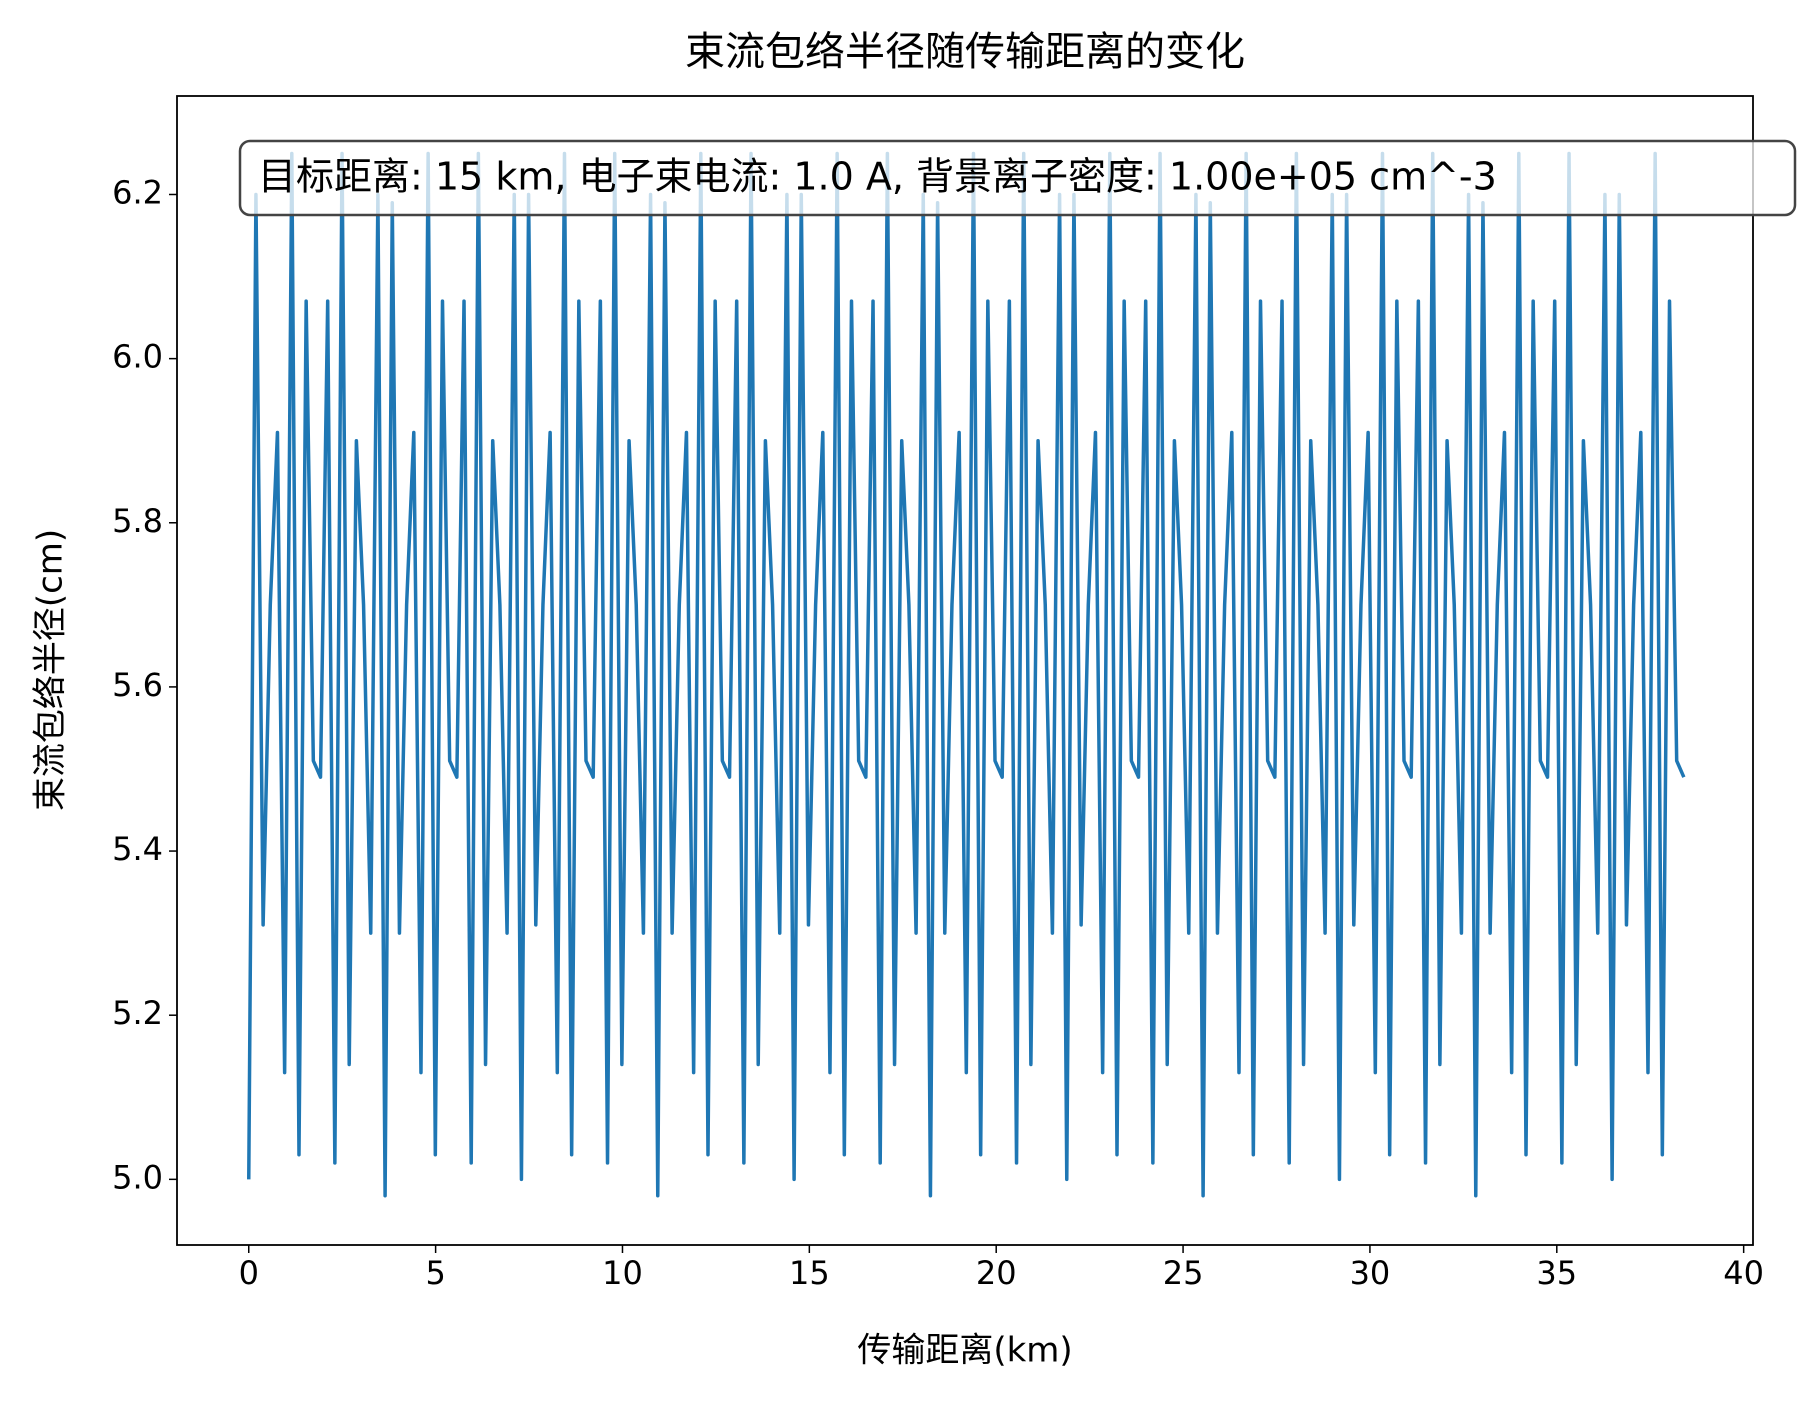 Image resolution: width=1811 pixels, height=1404 pixels. I want to click on x-tick-label: 15, so click(809, 1273).